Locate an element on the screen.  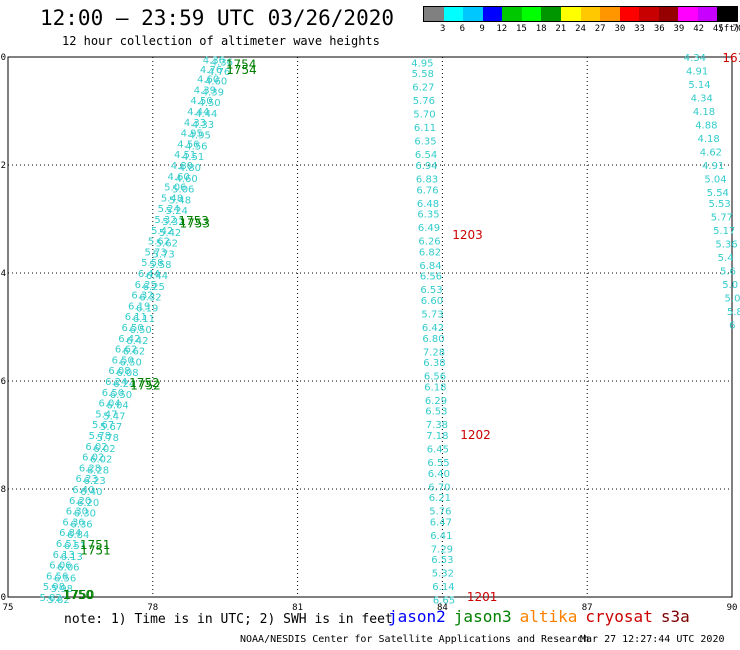
satellite-legend-altika: altika is located at coordinates (548, 616).